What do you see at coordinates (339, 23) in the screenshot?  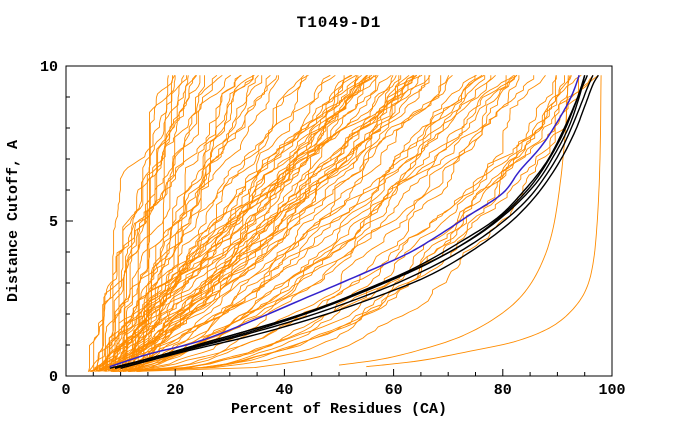 I see `chart-title: T1049-D1` at bounding box center [339, 23].